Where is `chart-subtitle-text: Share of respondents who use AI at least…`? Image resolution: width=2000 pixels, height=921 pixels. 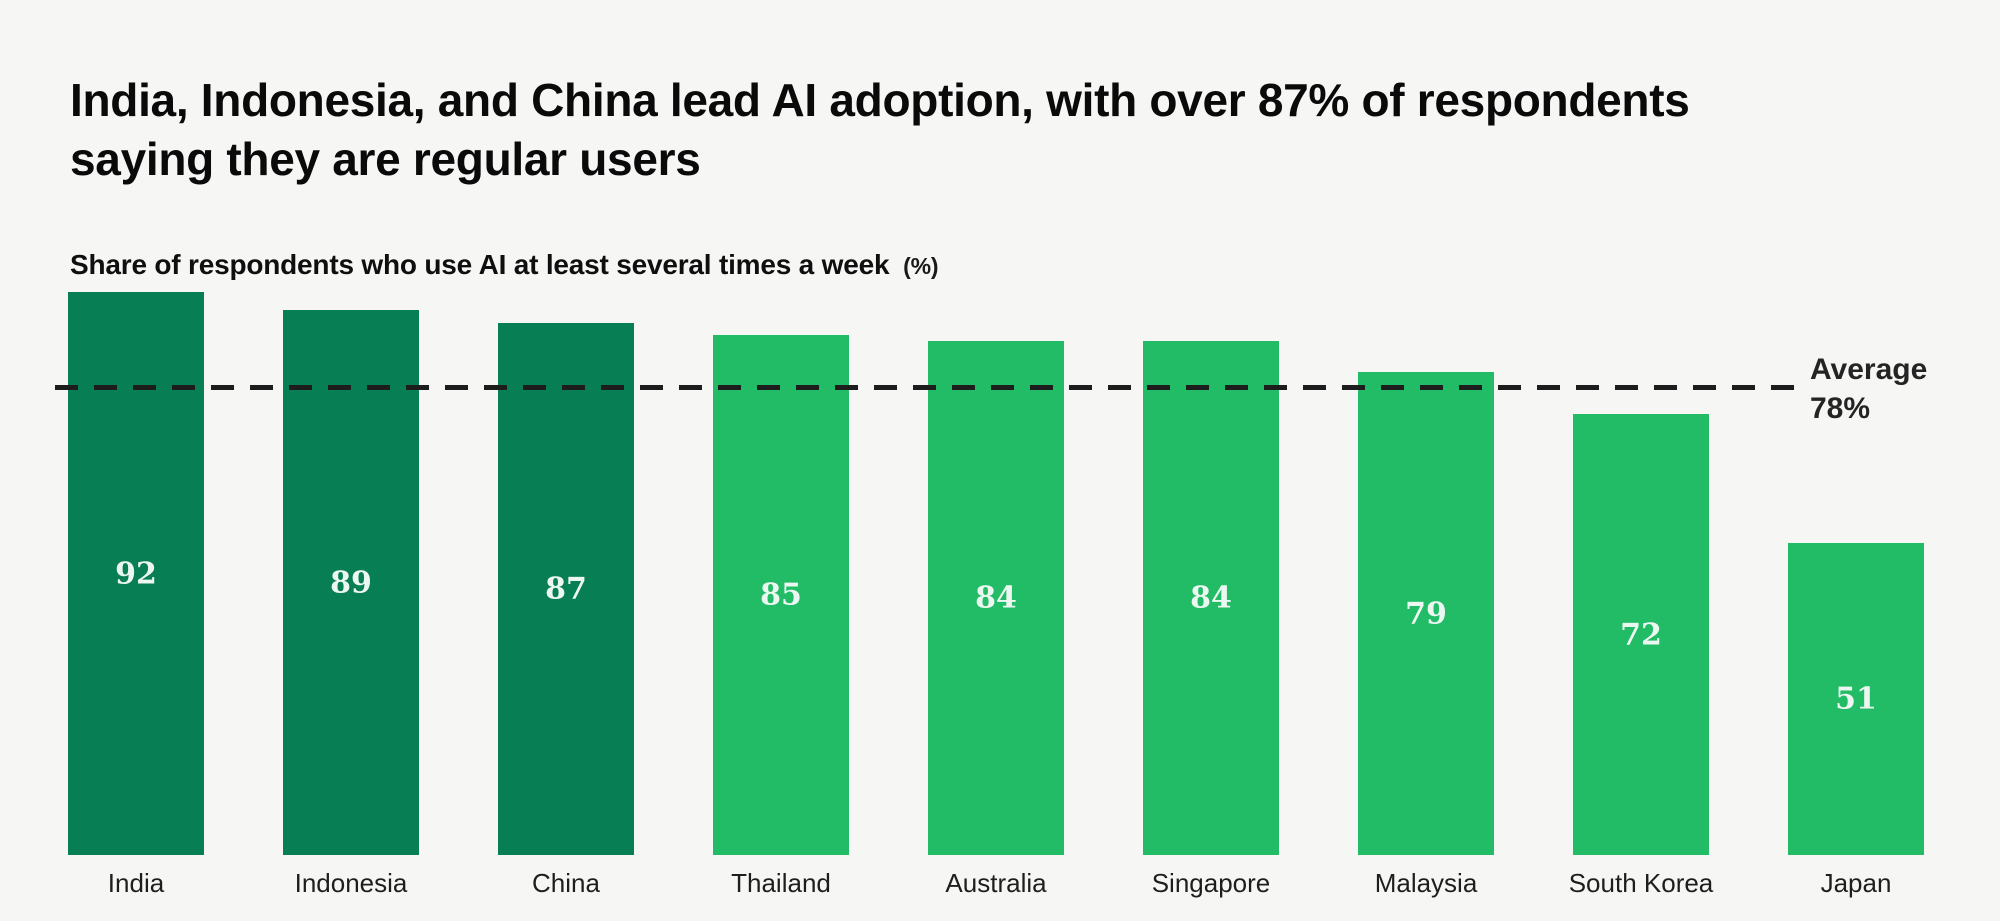 chart-subtitle-text: Share of respondents who use AI at least… is located at coordinates (480, 264).